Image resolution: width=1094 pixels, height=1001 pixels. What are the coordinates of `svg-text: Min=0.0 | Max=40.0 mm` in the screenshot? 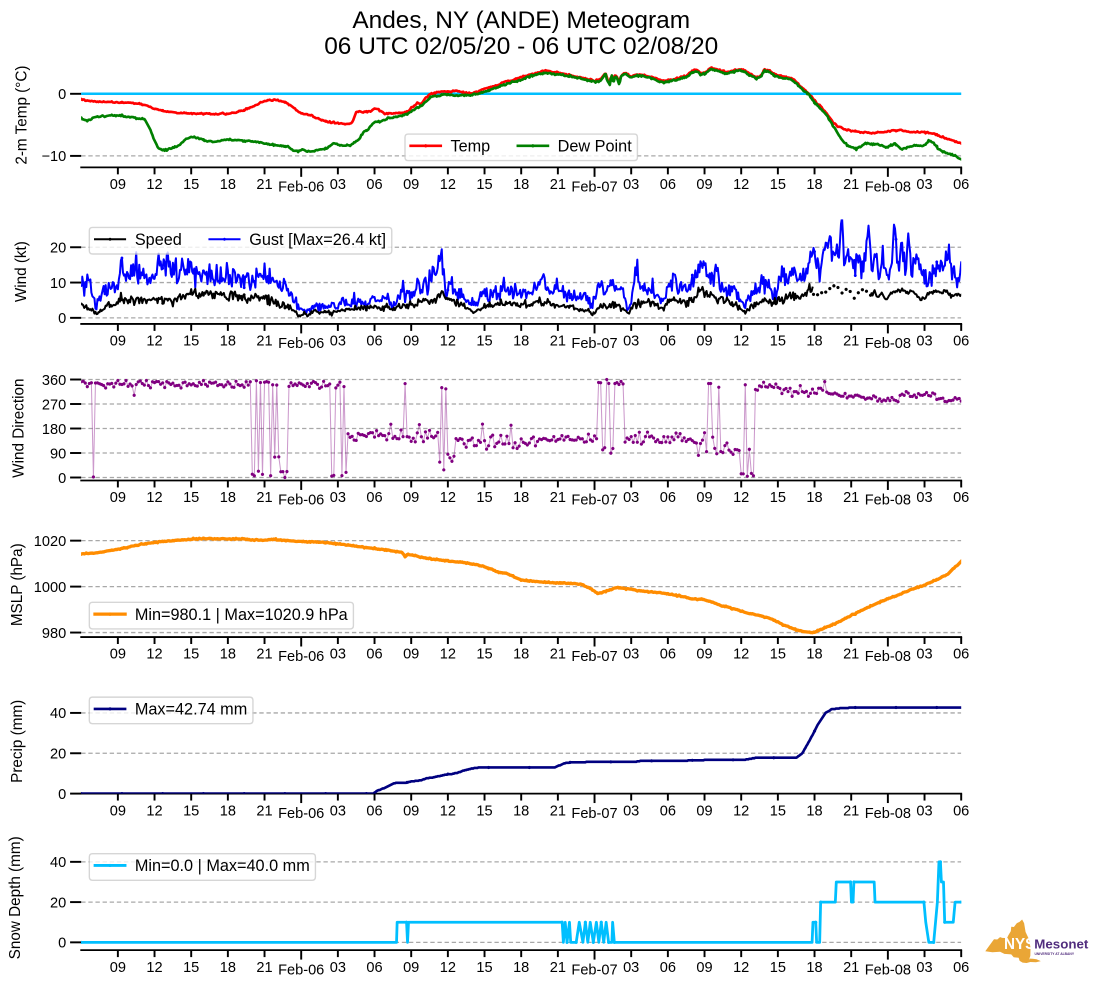 It's located at (222, 866).